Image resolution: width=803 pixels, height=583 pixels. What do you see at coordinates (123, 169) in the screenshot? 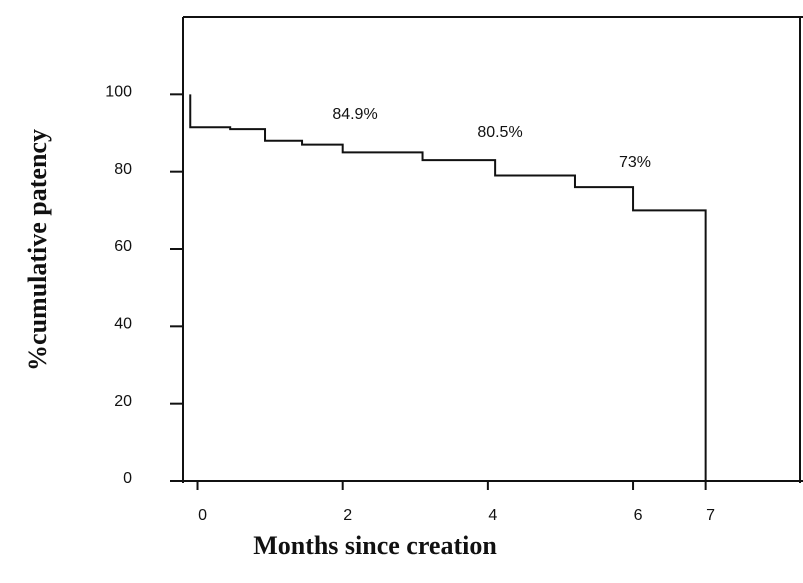
I see `y-tick-label: 80` at bounding box center [123, 169].